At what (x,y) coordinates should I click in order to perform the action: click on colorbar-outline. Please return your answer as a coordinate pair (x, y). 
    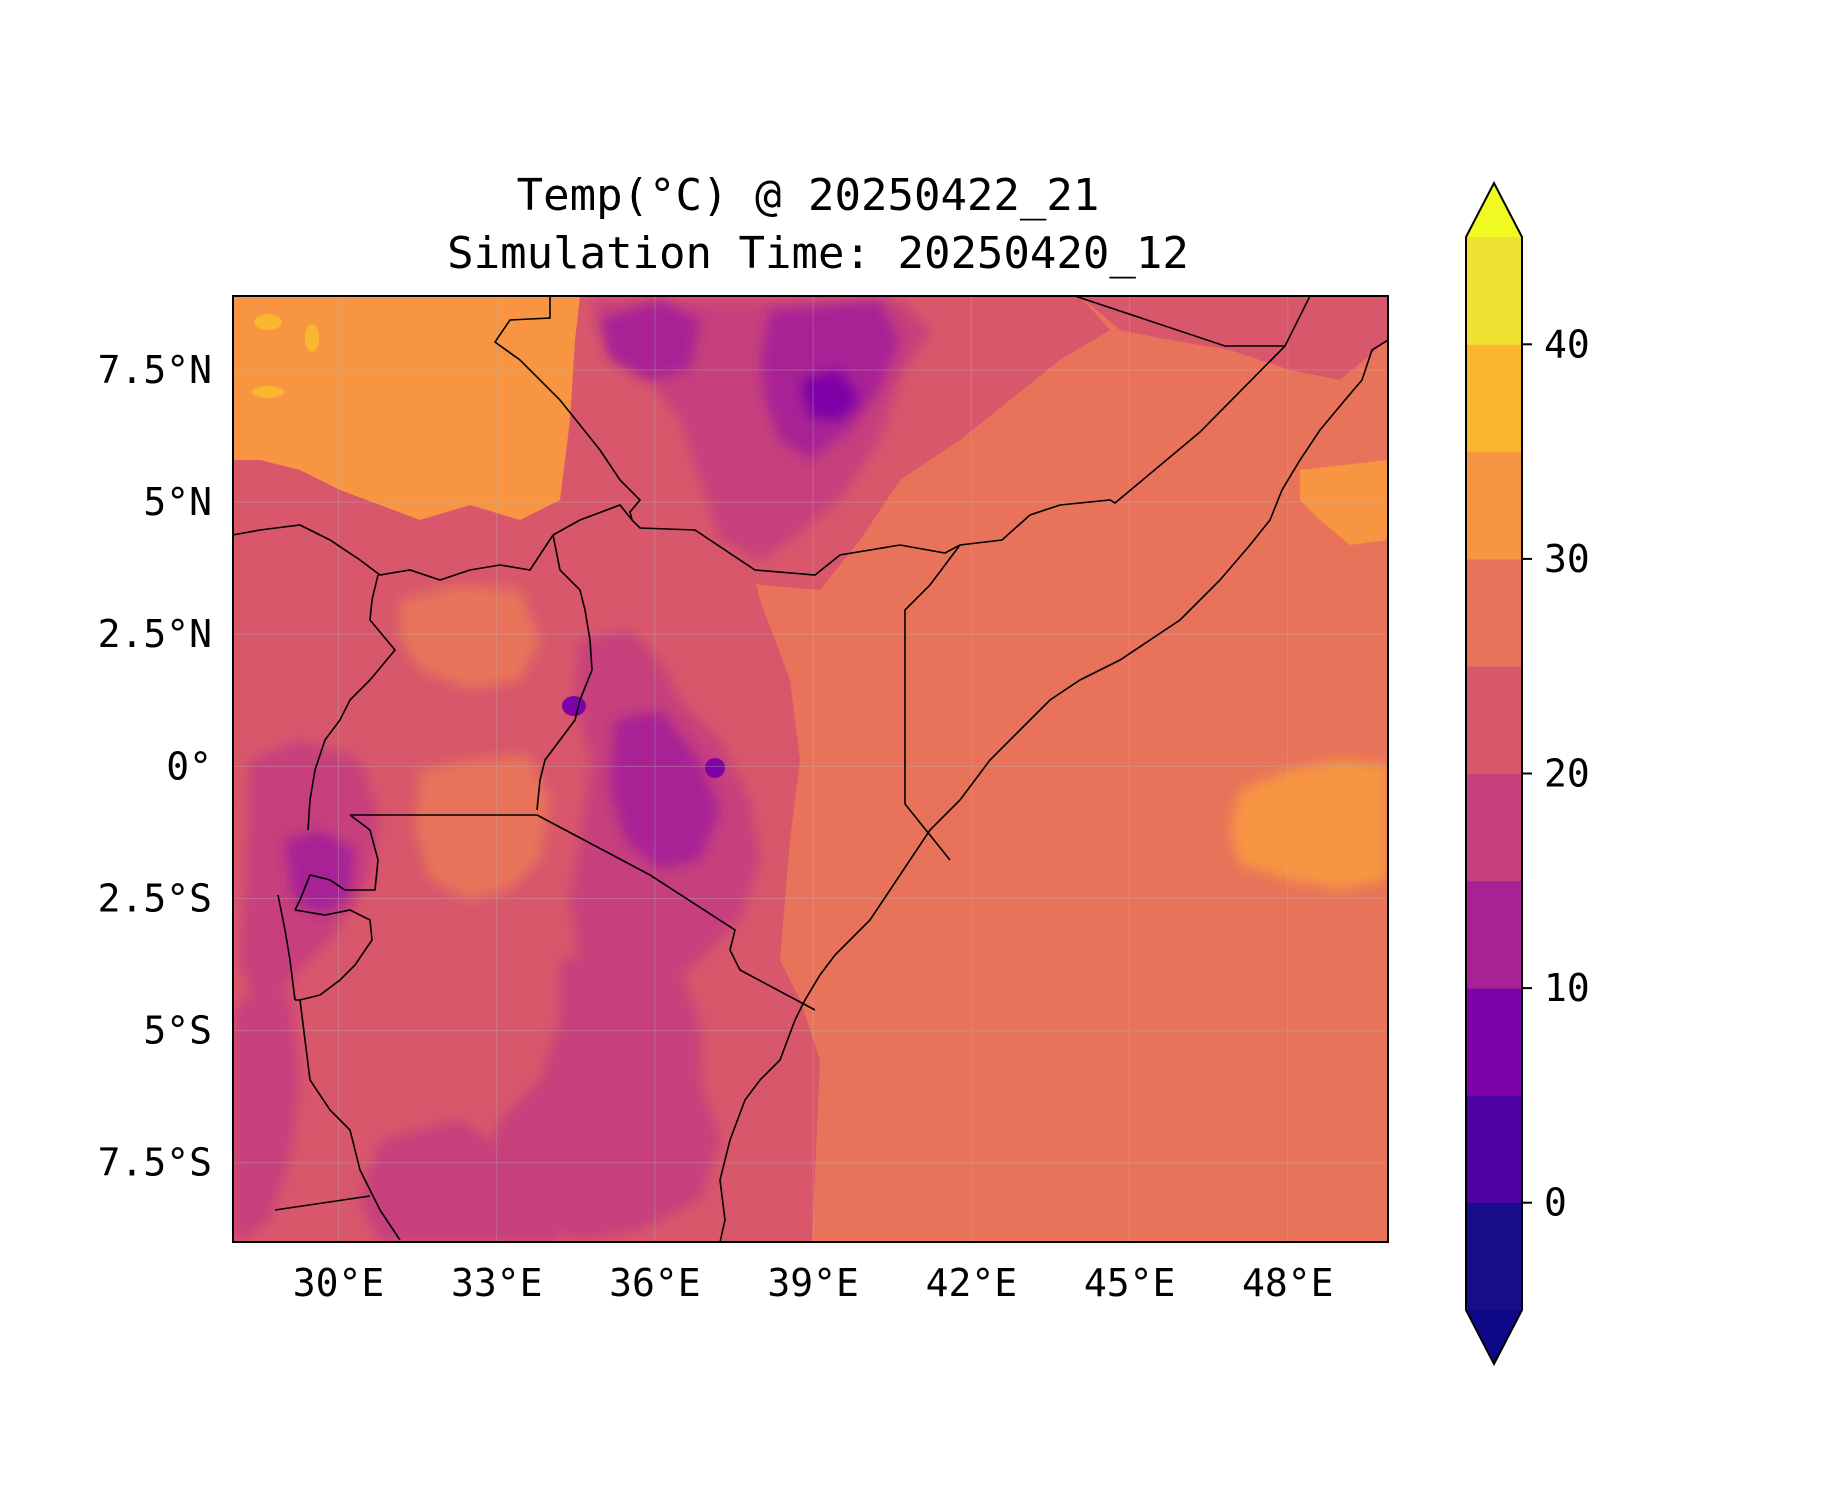
    Looking at the image, I should click on (1494, 773).